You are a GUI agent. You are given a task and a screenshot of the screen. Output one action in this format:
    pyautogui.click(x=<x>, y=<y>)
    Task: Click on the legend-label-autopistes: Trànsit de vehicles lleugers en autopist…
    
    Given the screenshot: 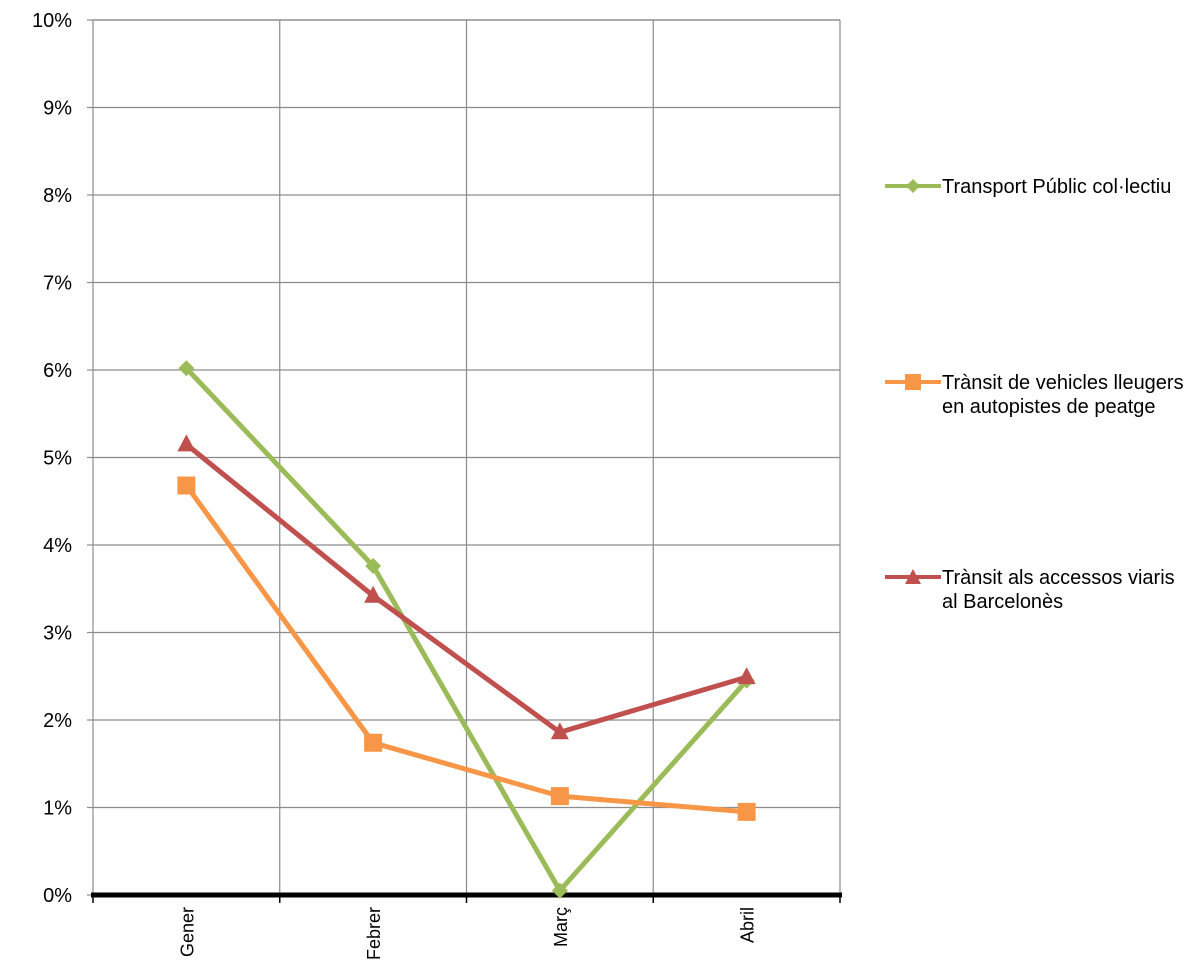 What is the action you would take?
    pyautogui.click(x=1063, y=395)
    